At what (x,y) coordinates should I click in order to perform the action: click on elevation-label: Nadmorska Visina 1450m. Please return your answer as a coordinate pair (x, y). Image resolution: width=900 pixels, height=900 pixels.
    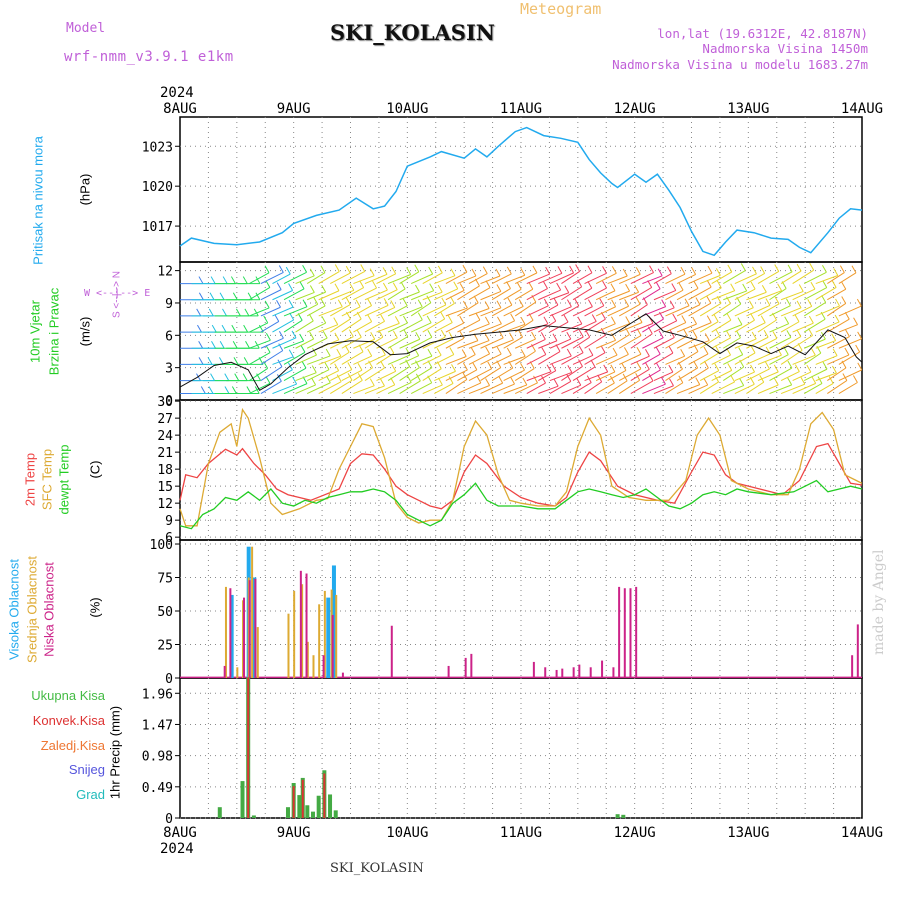
    Looking at the image, I should click on (785, 48).